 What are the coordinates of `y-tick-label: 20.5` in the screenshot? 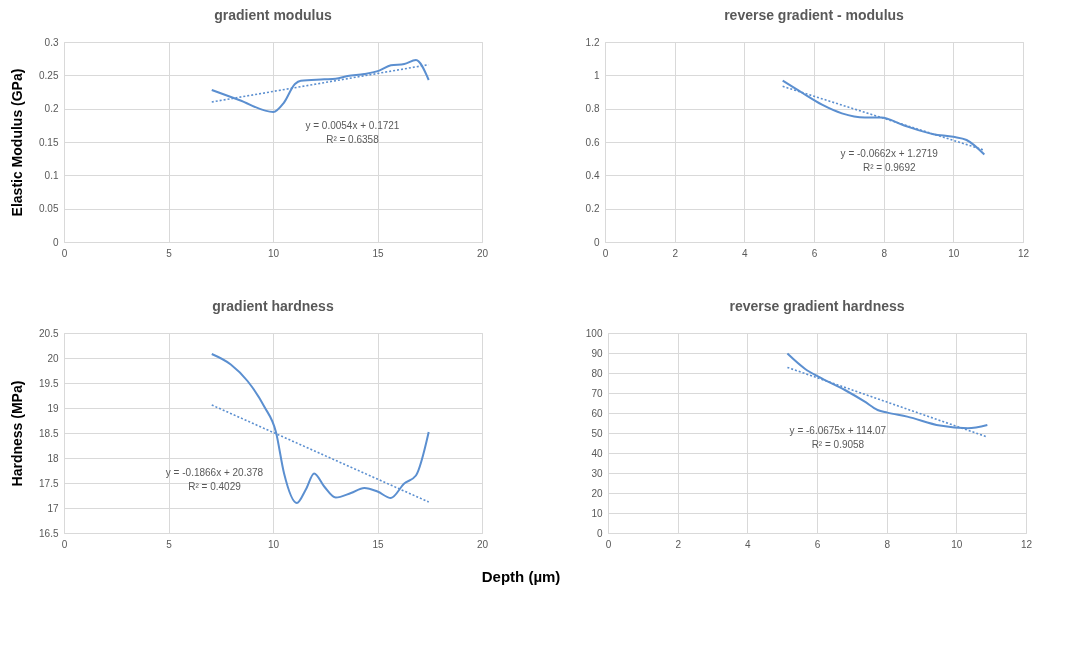 It's located at (49, 333).